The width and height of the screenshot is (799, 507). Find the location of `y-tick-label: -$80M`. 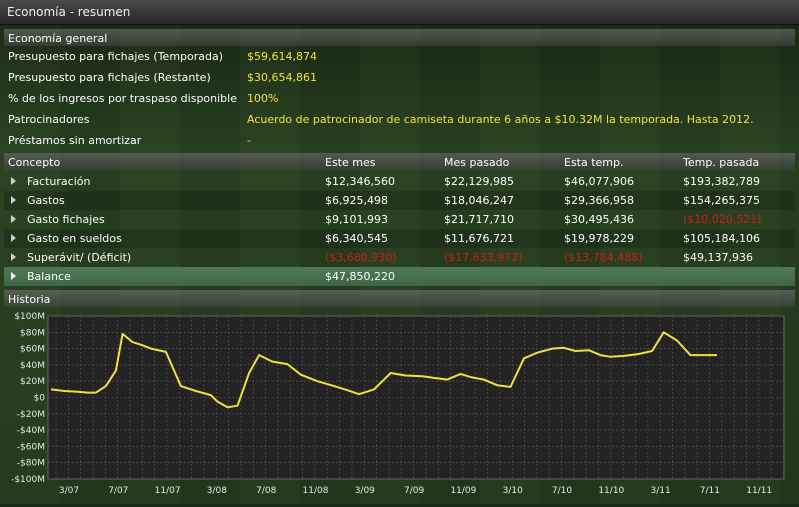

y-tick-label: -$80M is located at coordinates (31, 464).